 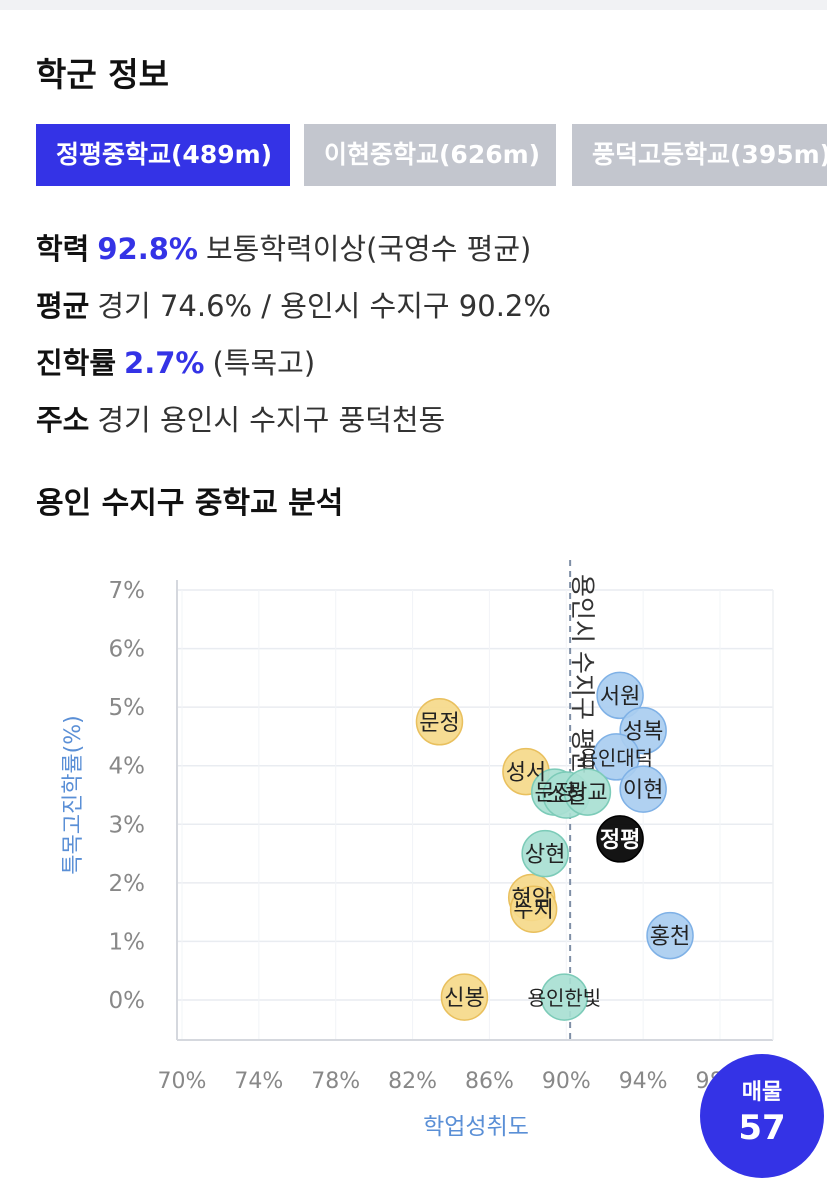 I want to click on academic-value: 92.8%, so click(x=147, y=249).